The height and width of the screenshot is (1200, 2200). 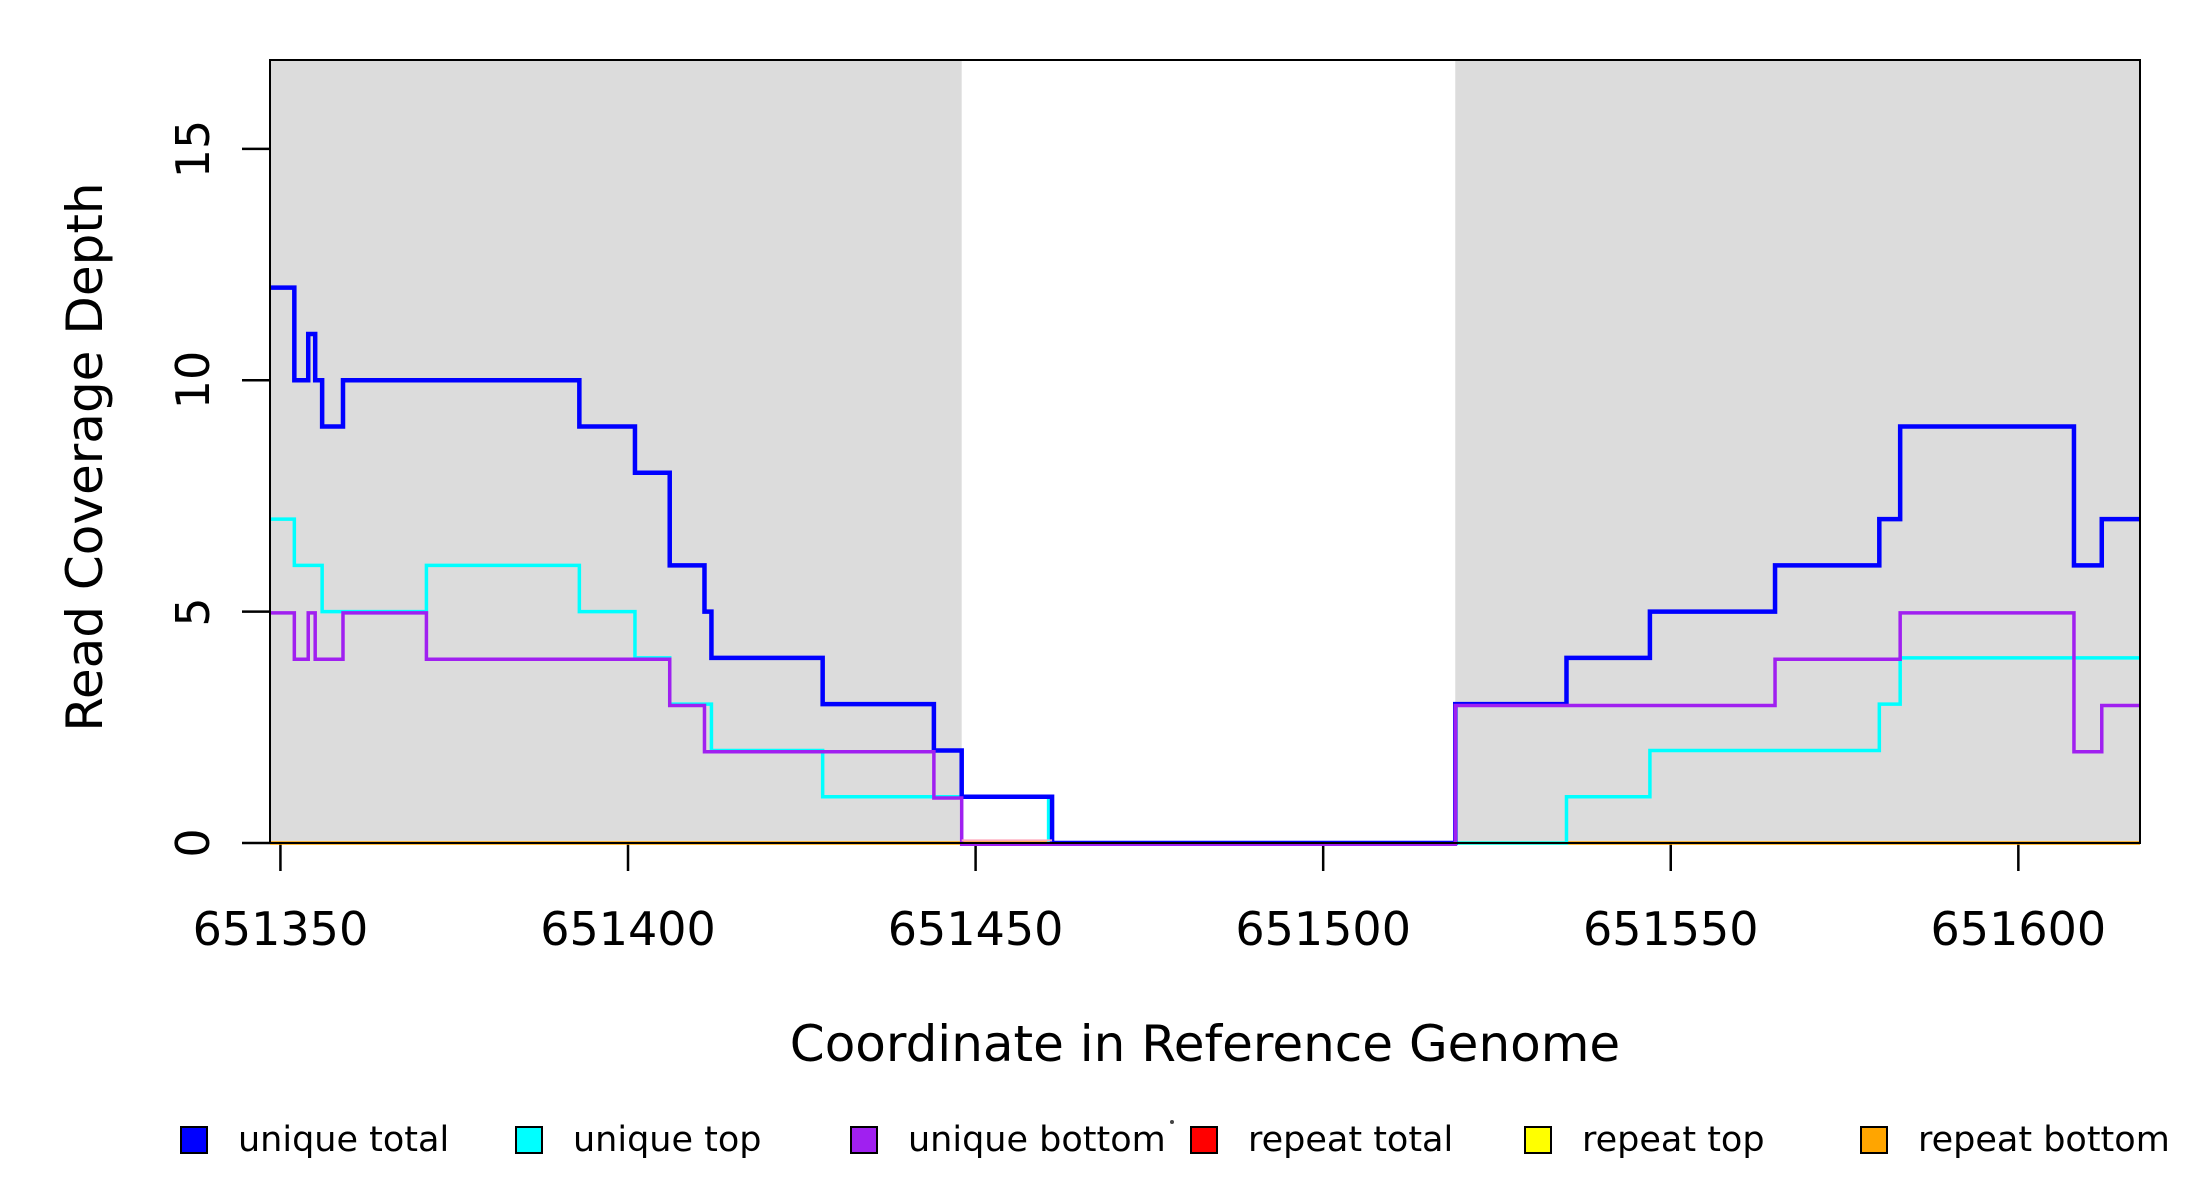 I want to click on legend-label: repeat total, so click(x=1351, y=1140).